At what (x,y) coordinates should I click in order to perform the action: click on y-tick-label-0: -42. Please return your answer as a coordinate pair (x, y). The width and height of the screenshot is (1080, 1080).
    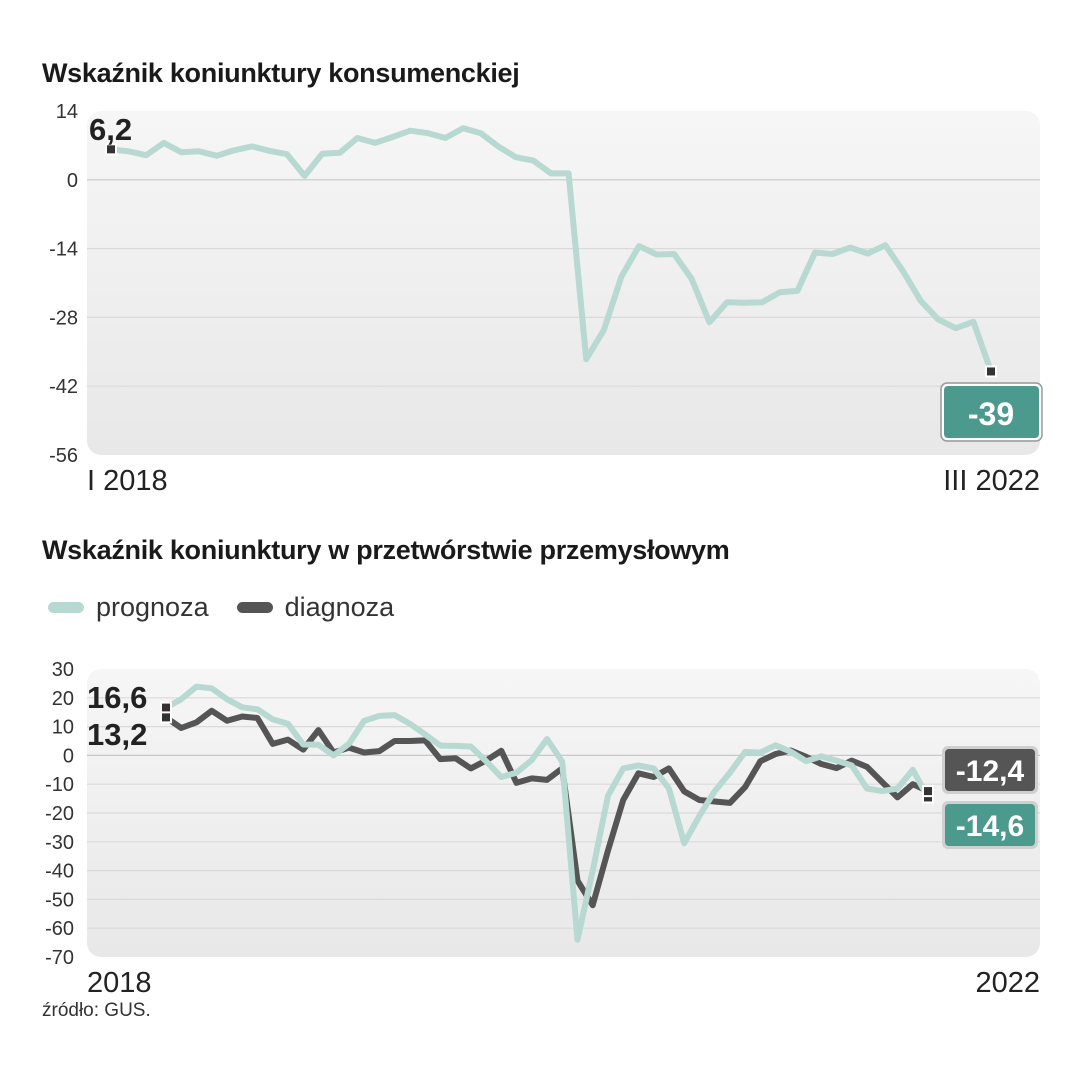
    Looking at the image, I should click on (63, 387).